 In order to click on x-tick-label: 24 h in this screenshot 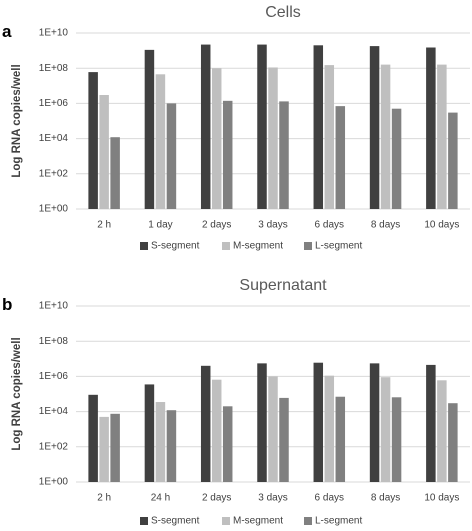, I will do `click(160, 498)`.